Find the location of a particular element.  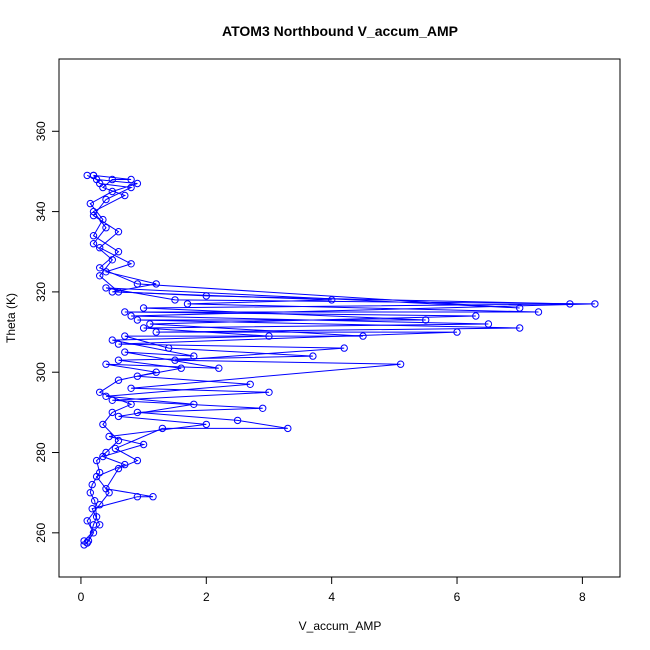

y-tick-label: 300 is located at coordinates (41, 372).